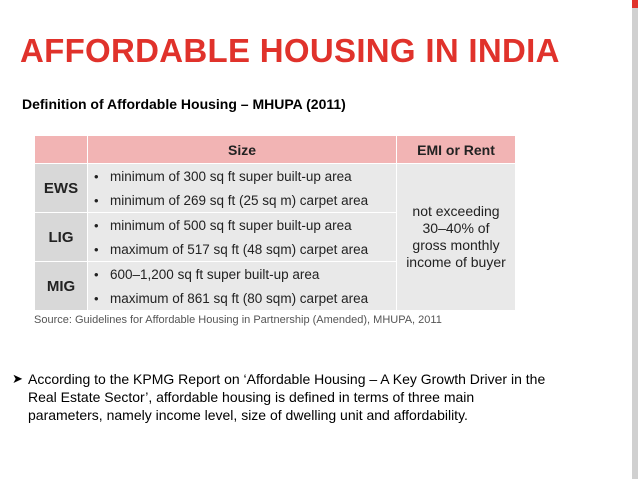  I want to click on slide-edge-bar, so click(635, 239).